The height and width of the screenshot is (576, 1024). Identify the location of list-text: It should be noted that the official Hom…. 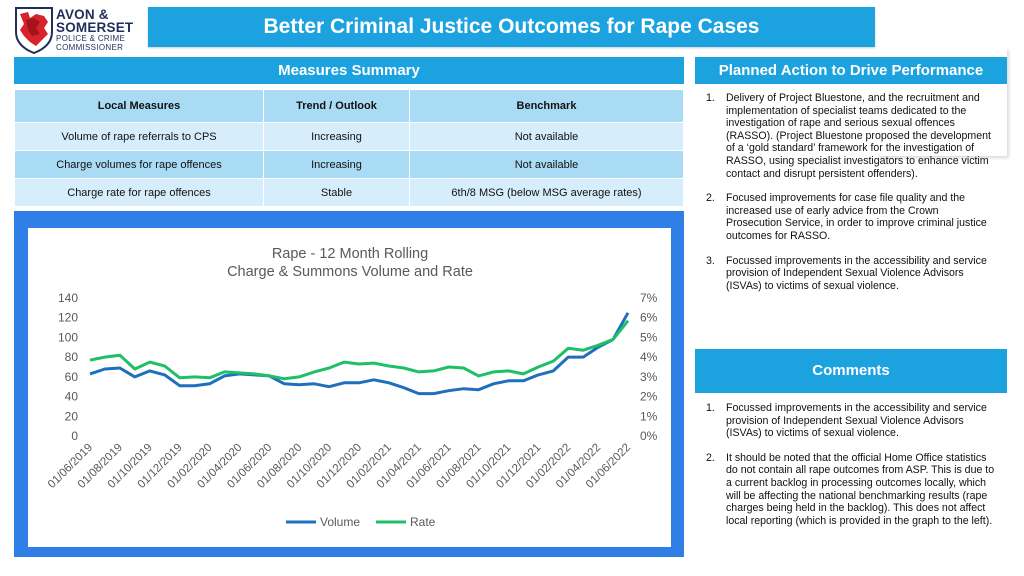
(860, 489).